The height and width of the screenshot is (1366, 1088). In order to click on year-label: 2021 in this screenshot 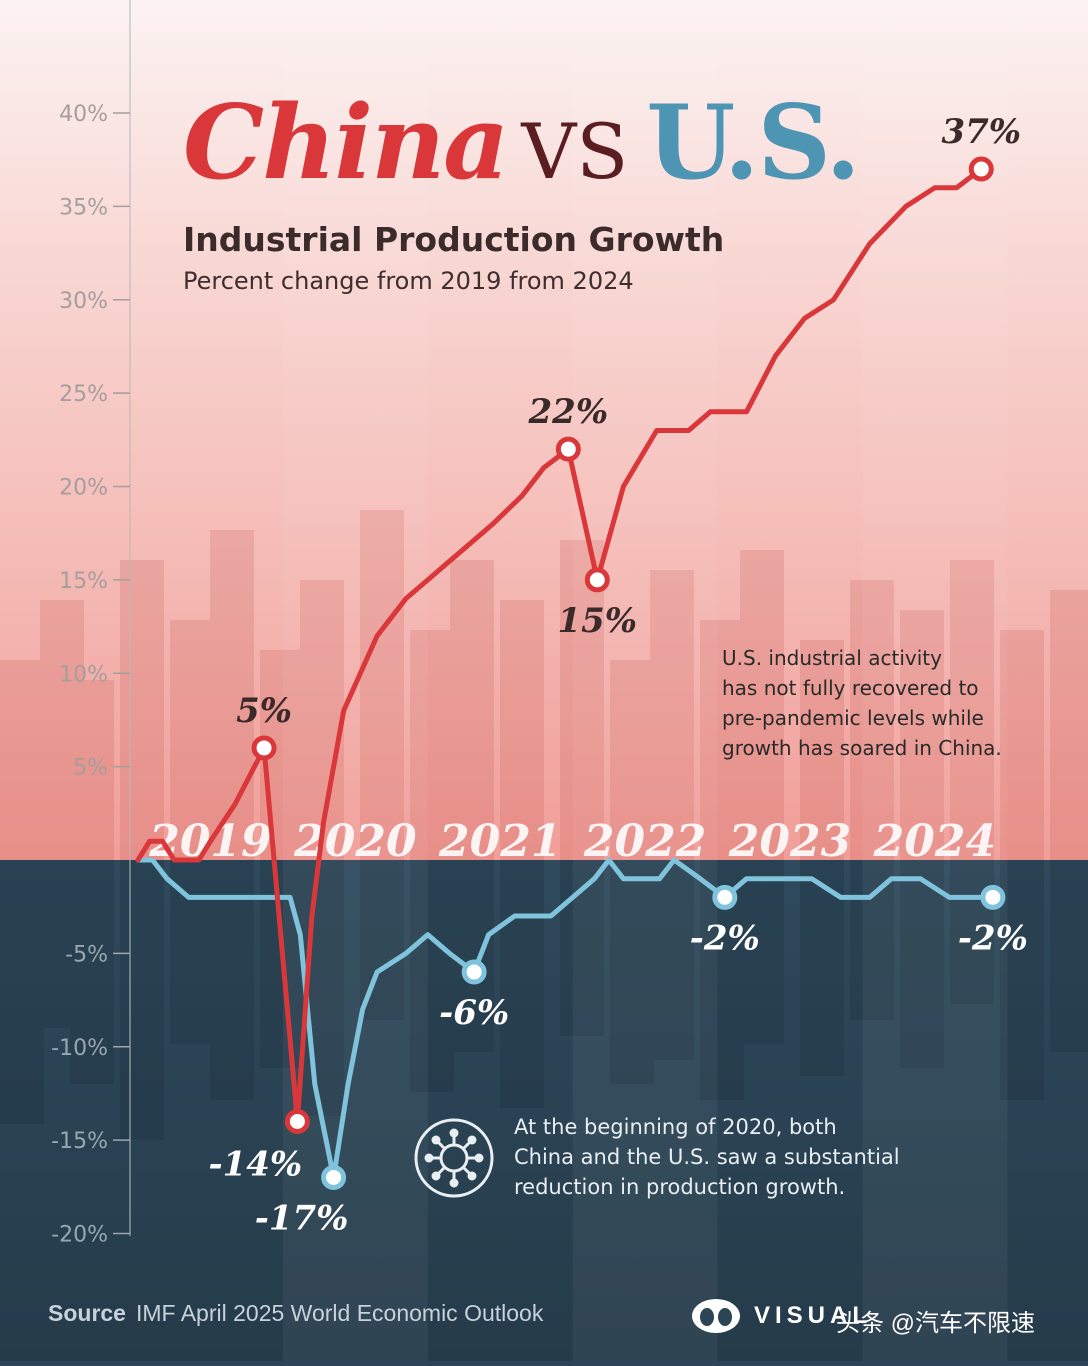, I will do `click(499, 841)`.